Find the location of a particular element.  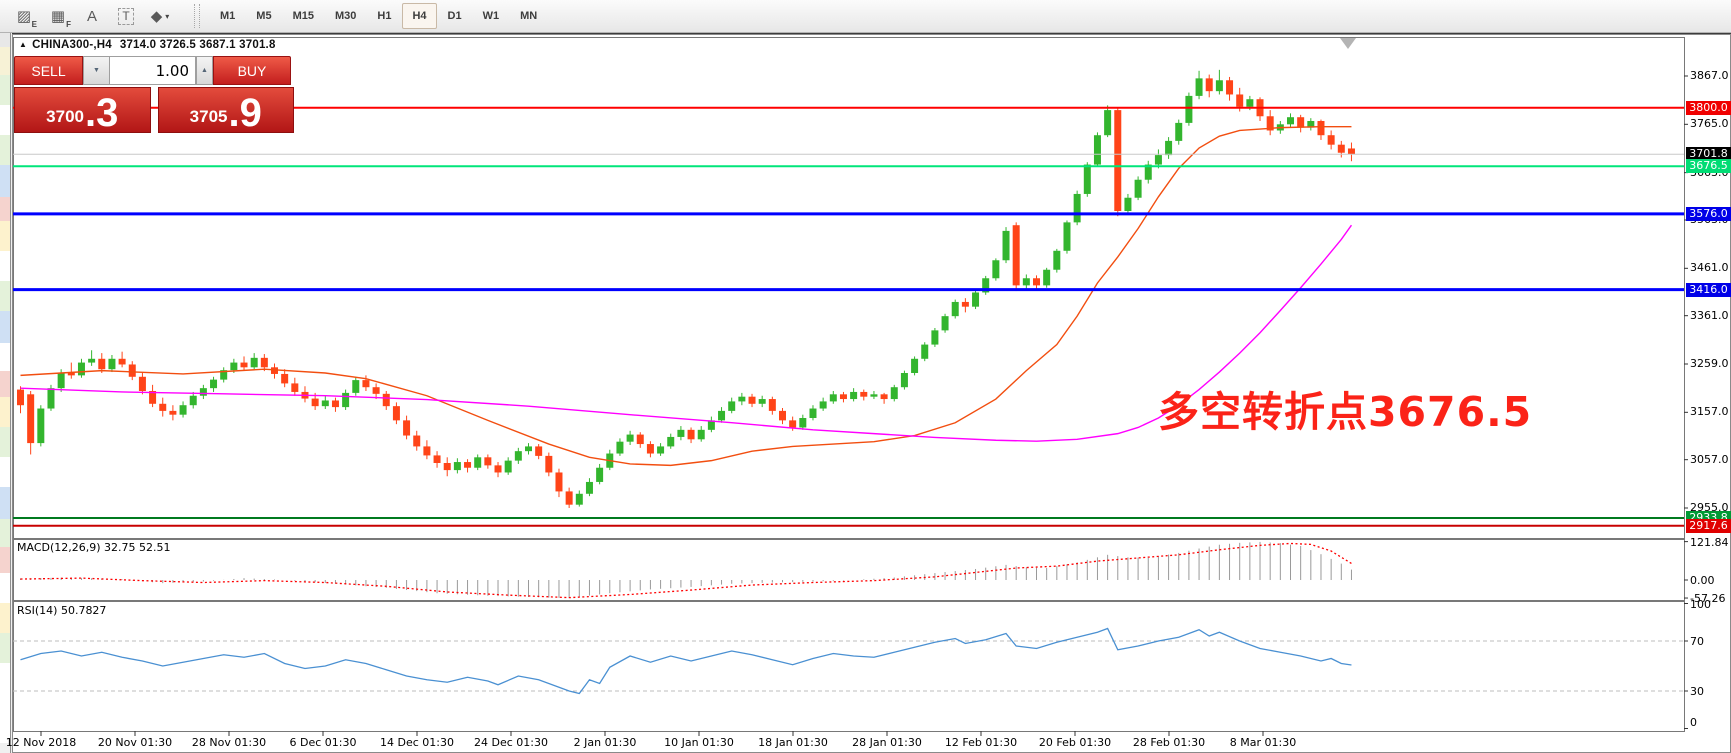

timeframe-h4: H4 is located at coordinates (419, 16).